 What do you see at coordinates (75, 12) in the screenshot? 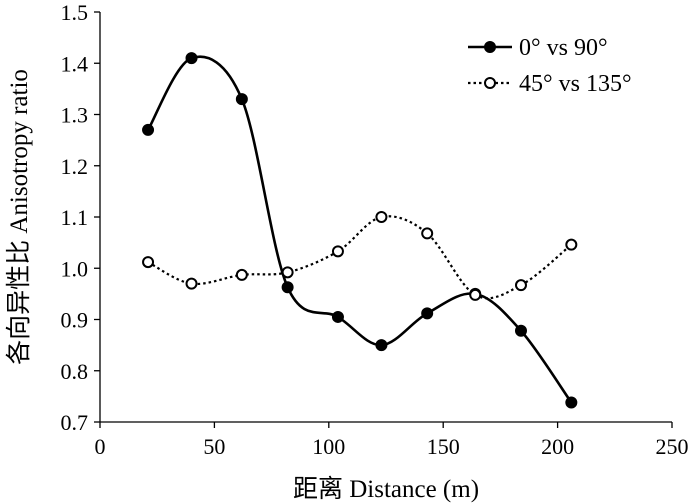
I see `y-tick-label: 1.5` at bounding box center [75, 12].